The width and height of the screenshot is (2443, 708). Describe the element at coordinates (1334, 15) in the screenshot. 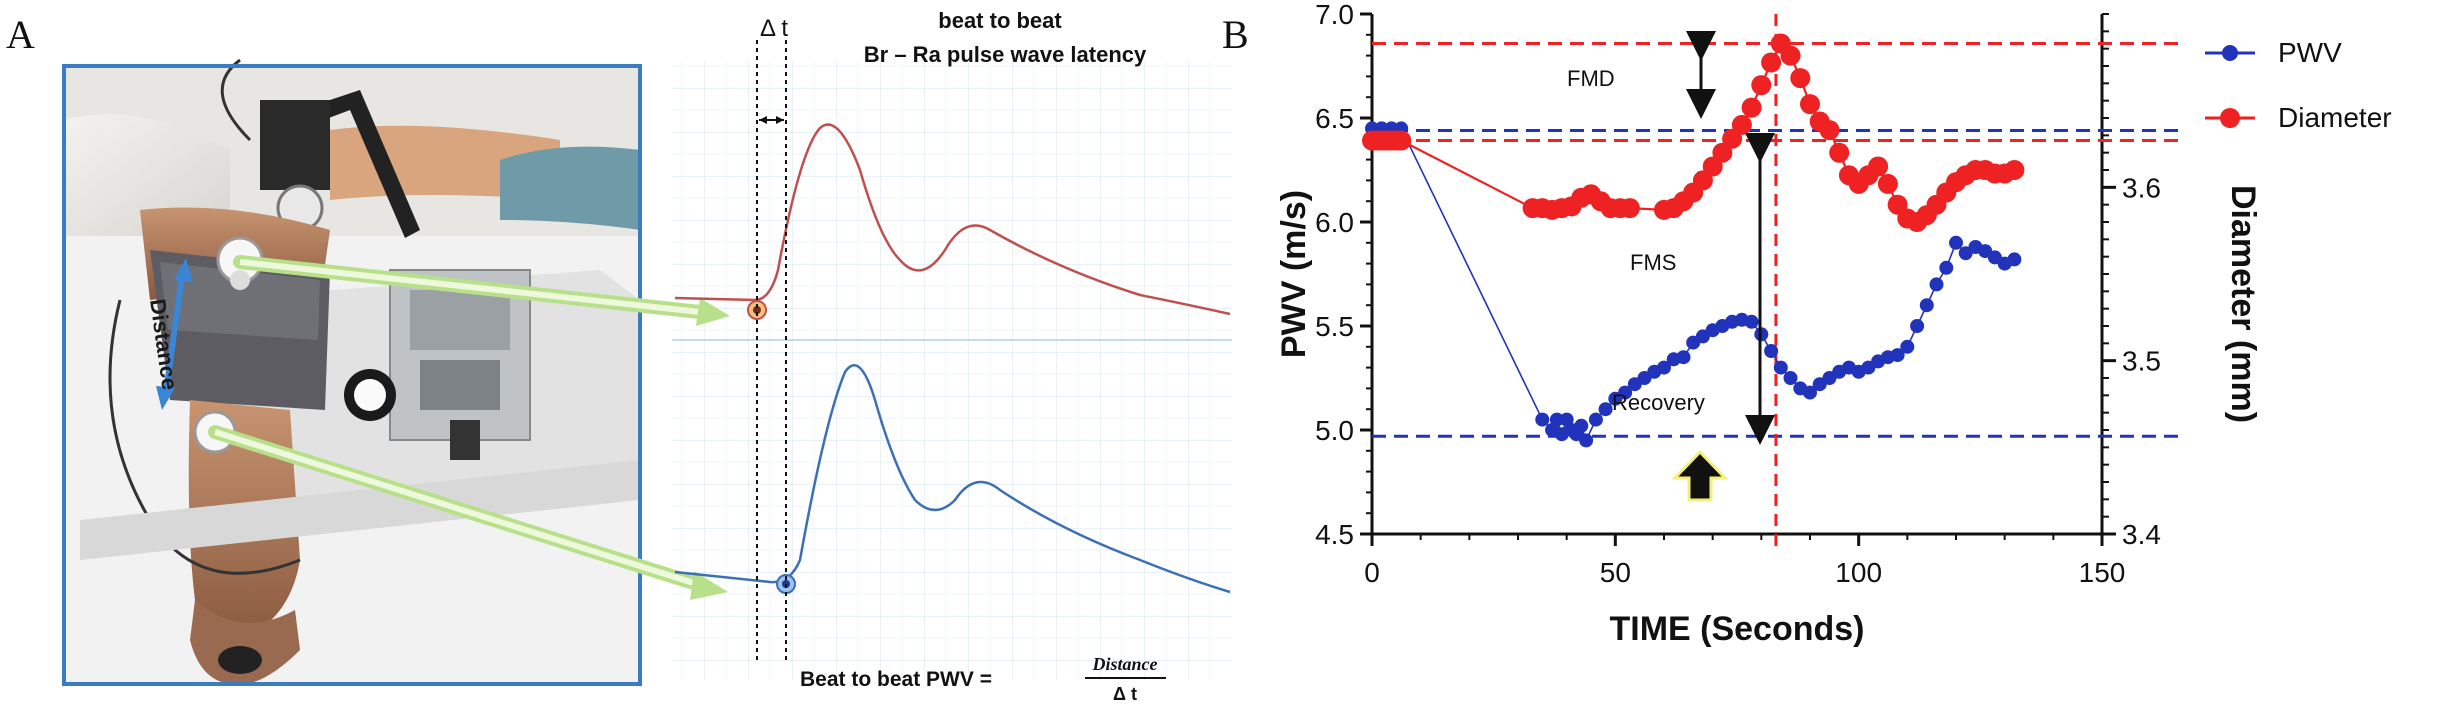

I see `y-tick-label: 7.0` at that location.